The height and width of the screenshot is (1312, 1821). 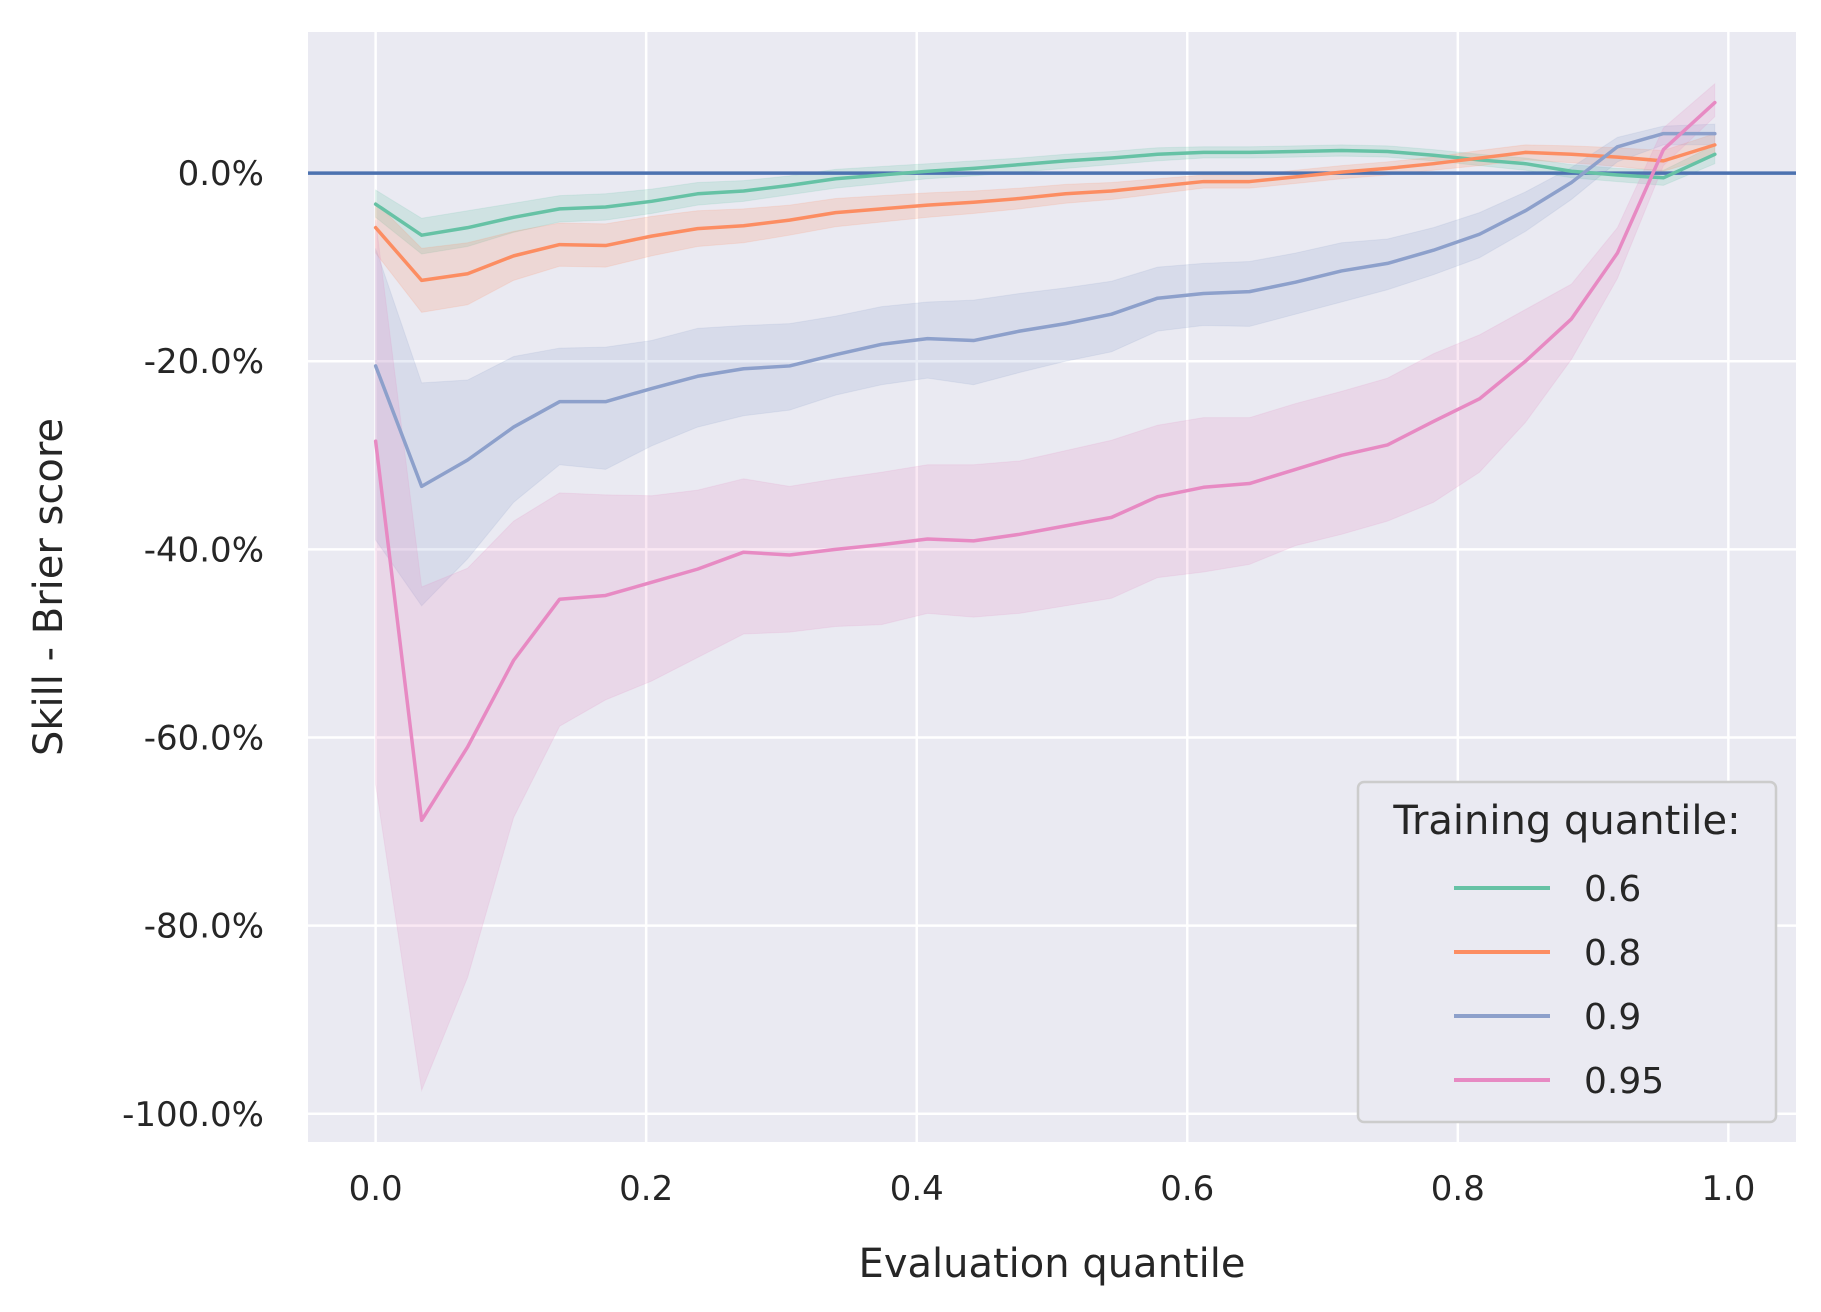 I want to click on x-axis-title: Evaluation quantile, so click(x=1052, y=1264).